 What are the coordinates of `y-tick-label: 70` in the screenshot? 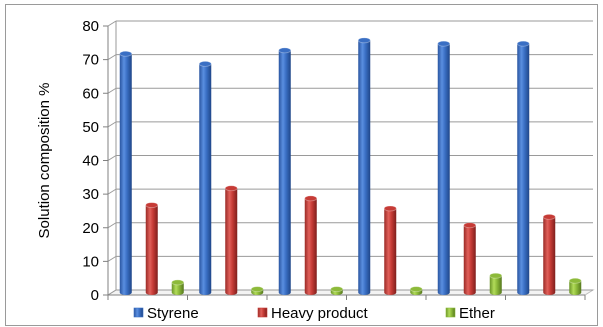 It's located at (90, 60).